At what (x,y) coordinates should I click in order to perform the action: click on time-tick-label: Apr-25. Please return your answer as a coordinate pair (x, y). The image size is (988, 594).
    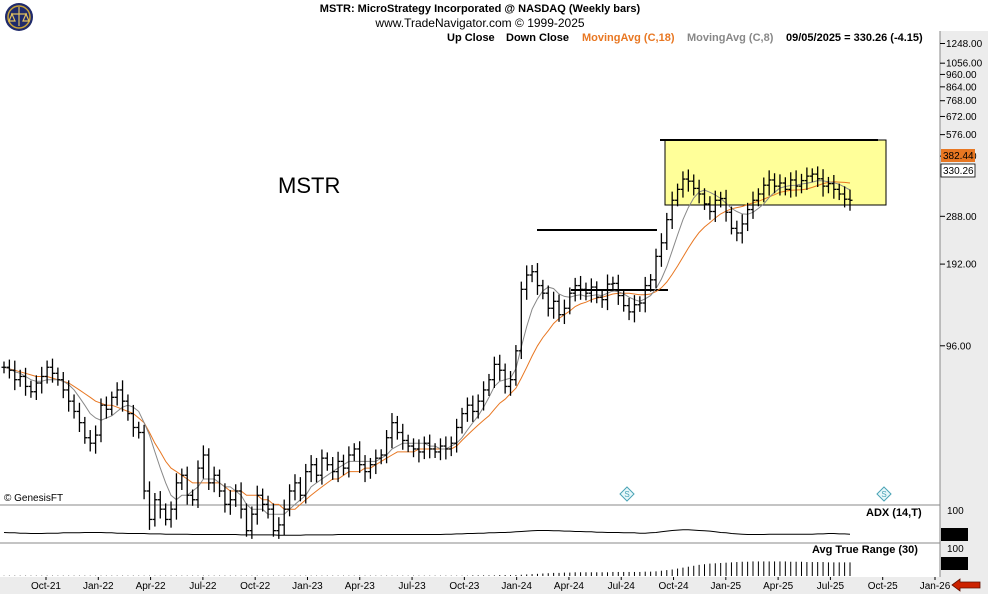
    Looking at the image, I should click on (778, 586).